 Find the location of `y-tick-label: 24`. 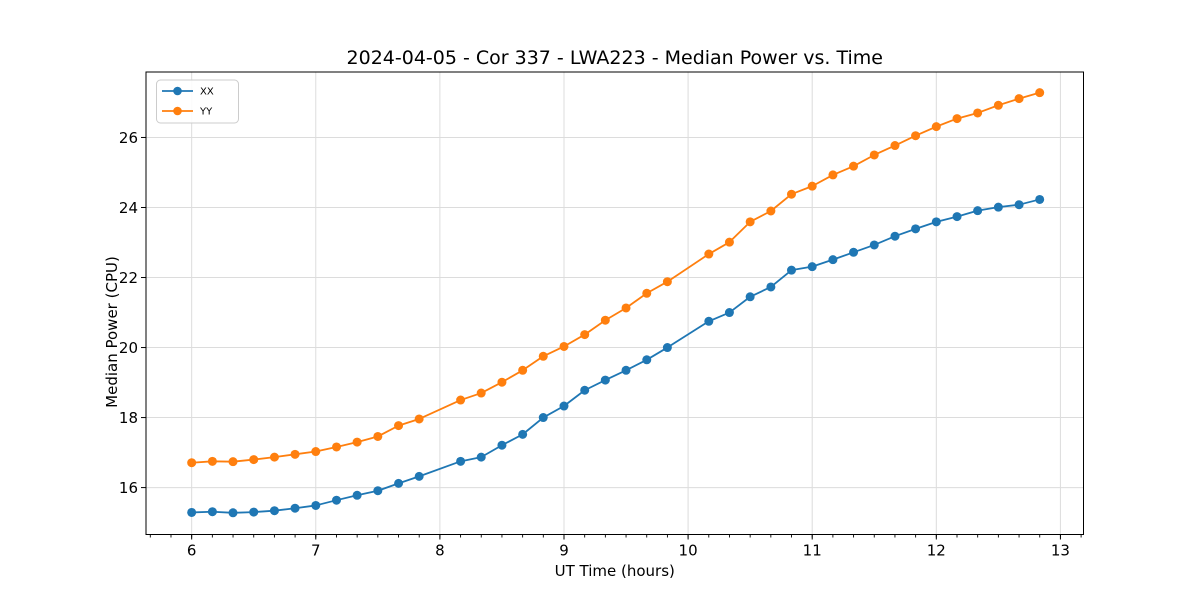

y-tick-label: 24 is located at coordinates (128, 208).